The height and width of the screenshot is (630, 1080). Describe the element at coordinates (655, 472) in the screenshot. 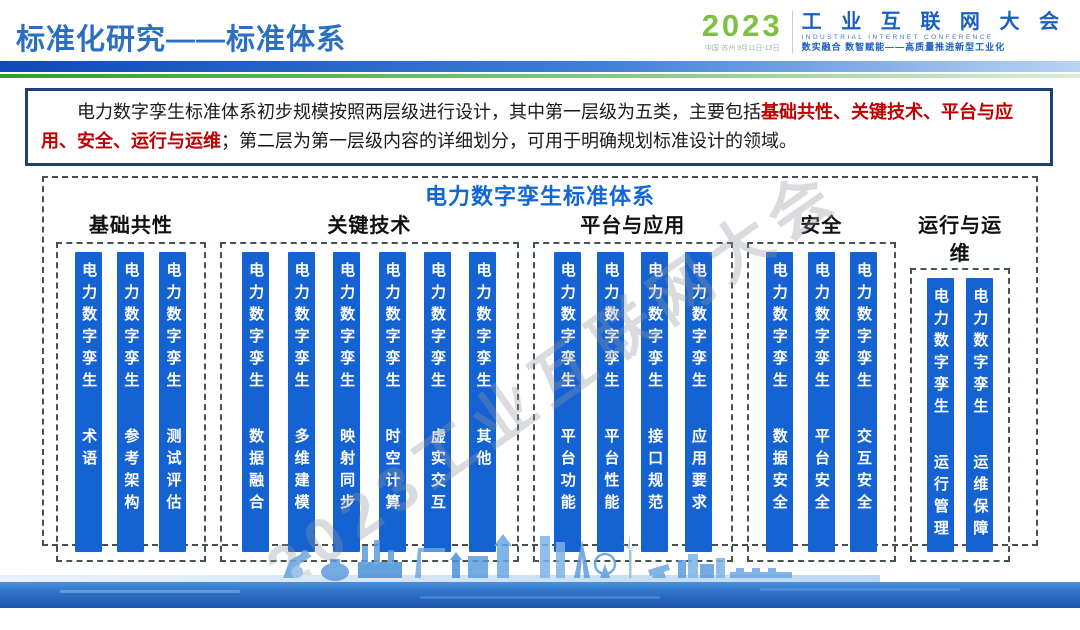

I see `bar-suffix: 接口规范` at that location.